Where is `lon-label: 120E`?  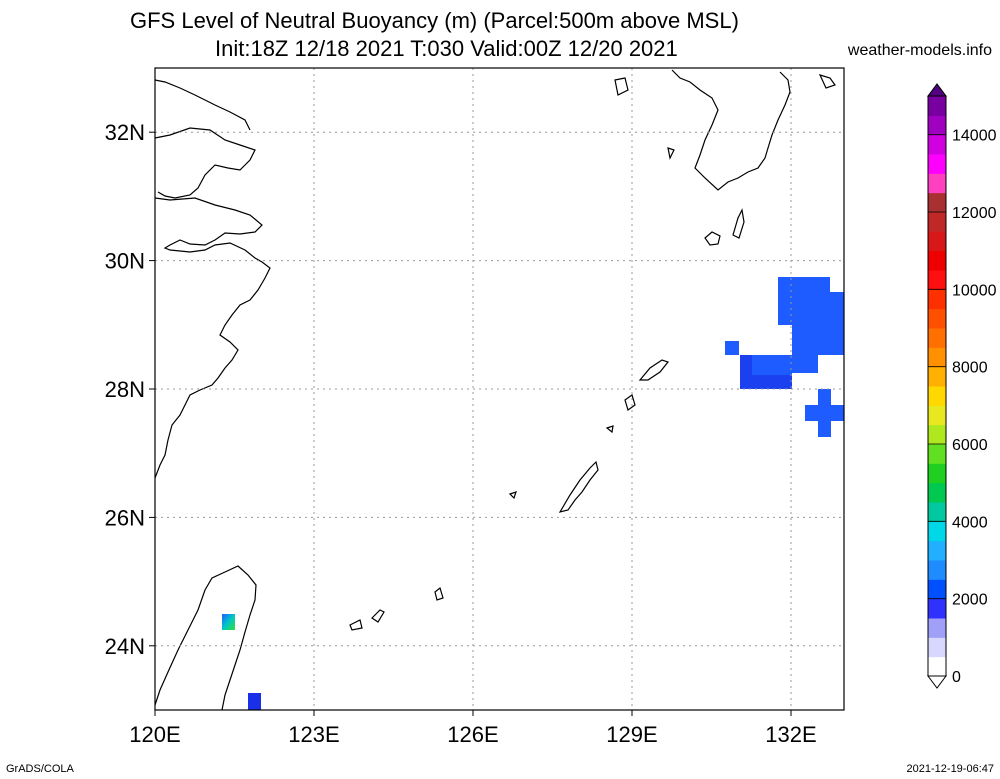
lon-label: 120E is located at coordinates (154, 734).